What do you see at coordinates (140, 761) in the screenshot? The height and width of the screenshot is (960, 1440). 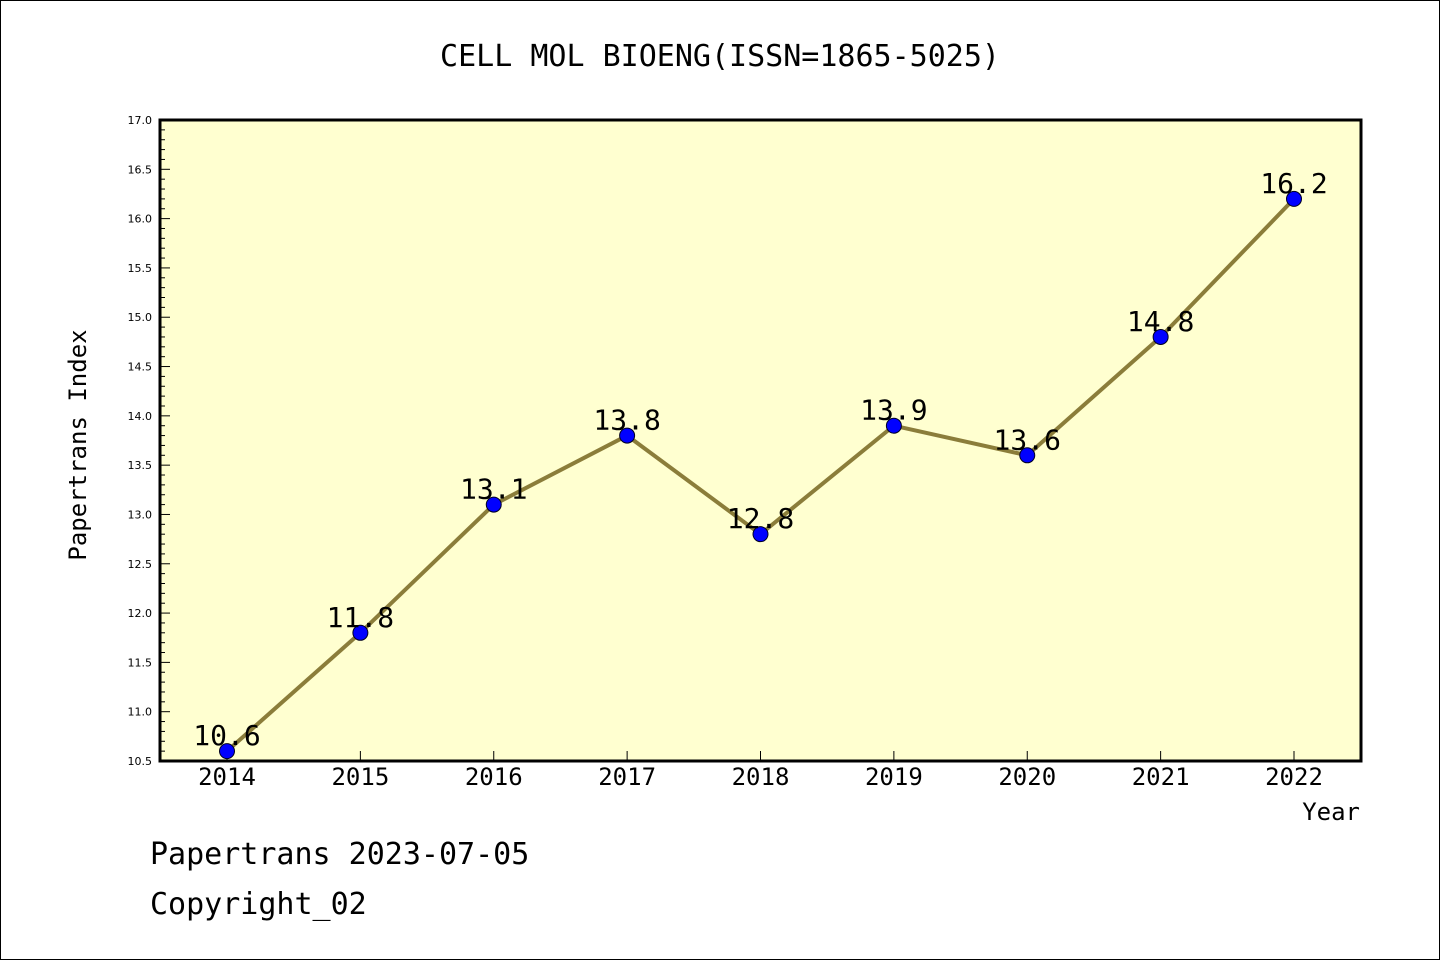 I see `y-tick-label: 10.5` at bounding box center [140, 761].